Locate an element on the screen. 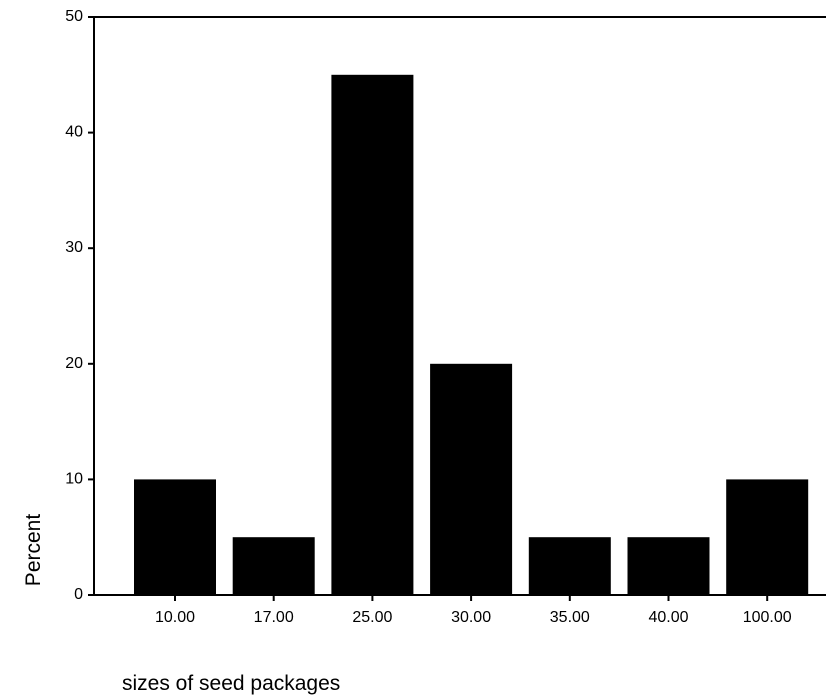 This screenshot has height=695, width=834. x-tick-label: 100.00 is located at coordinates (767, 617).